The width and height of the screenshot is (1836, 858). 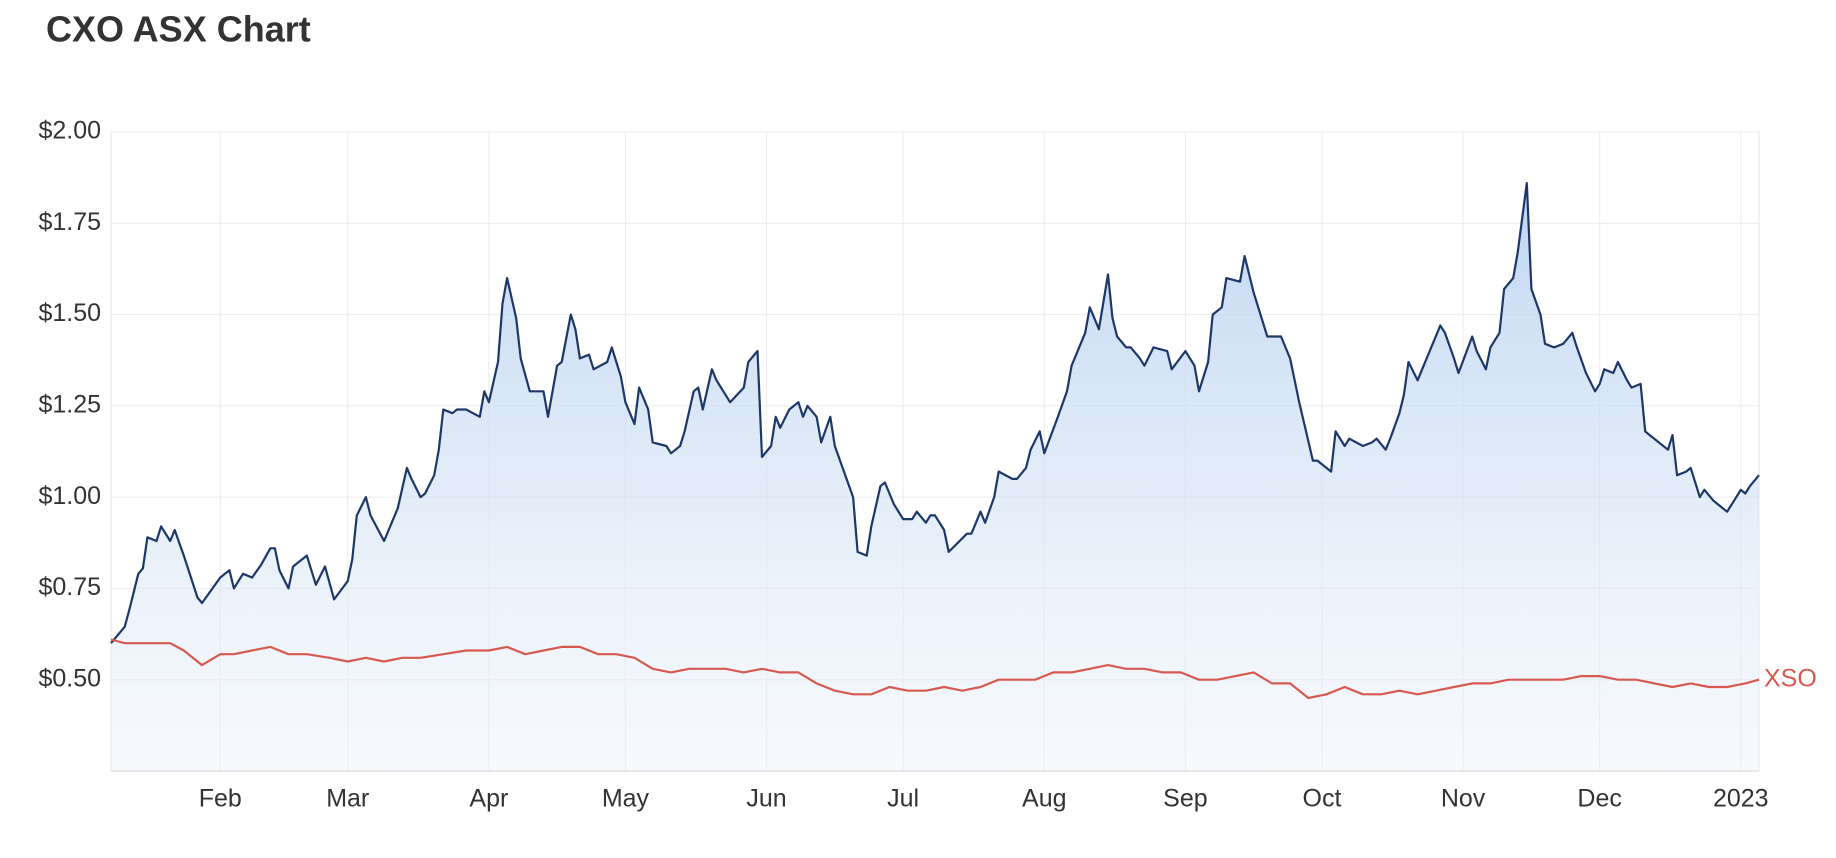 What do you see at coordinates (766, 799) in the screenshot?
I see `x-tick-label: Jun` at bounding box center [766, 799].